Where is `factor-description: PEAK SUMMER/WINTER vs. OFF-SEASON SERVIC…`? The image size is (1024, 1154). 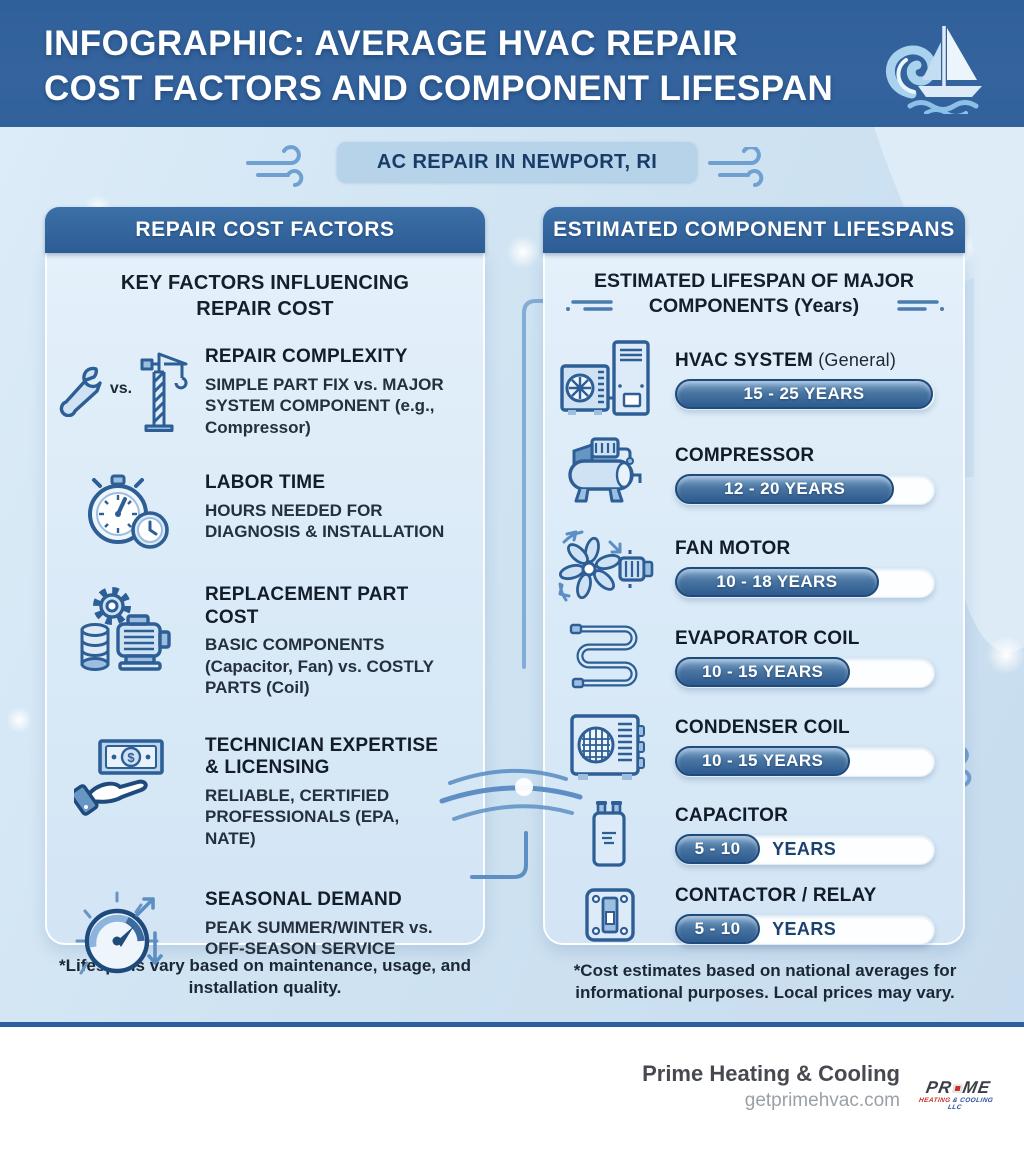 factor-description: PEAK SUMMER/WINTER vs. OFF-SEASON SERVIC… is located at coordinates (319, 938).